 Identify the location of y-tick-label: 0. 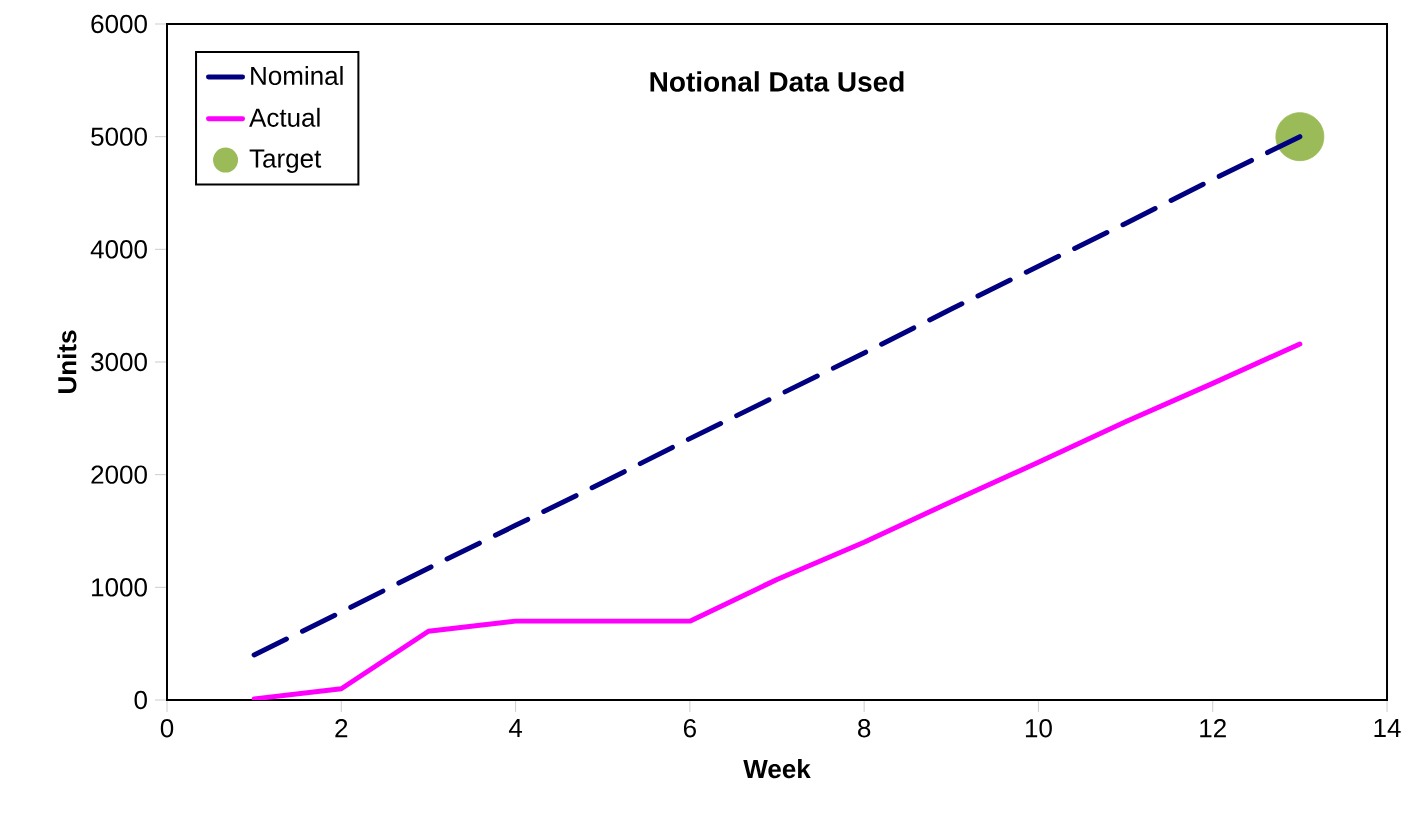
(140, 700).